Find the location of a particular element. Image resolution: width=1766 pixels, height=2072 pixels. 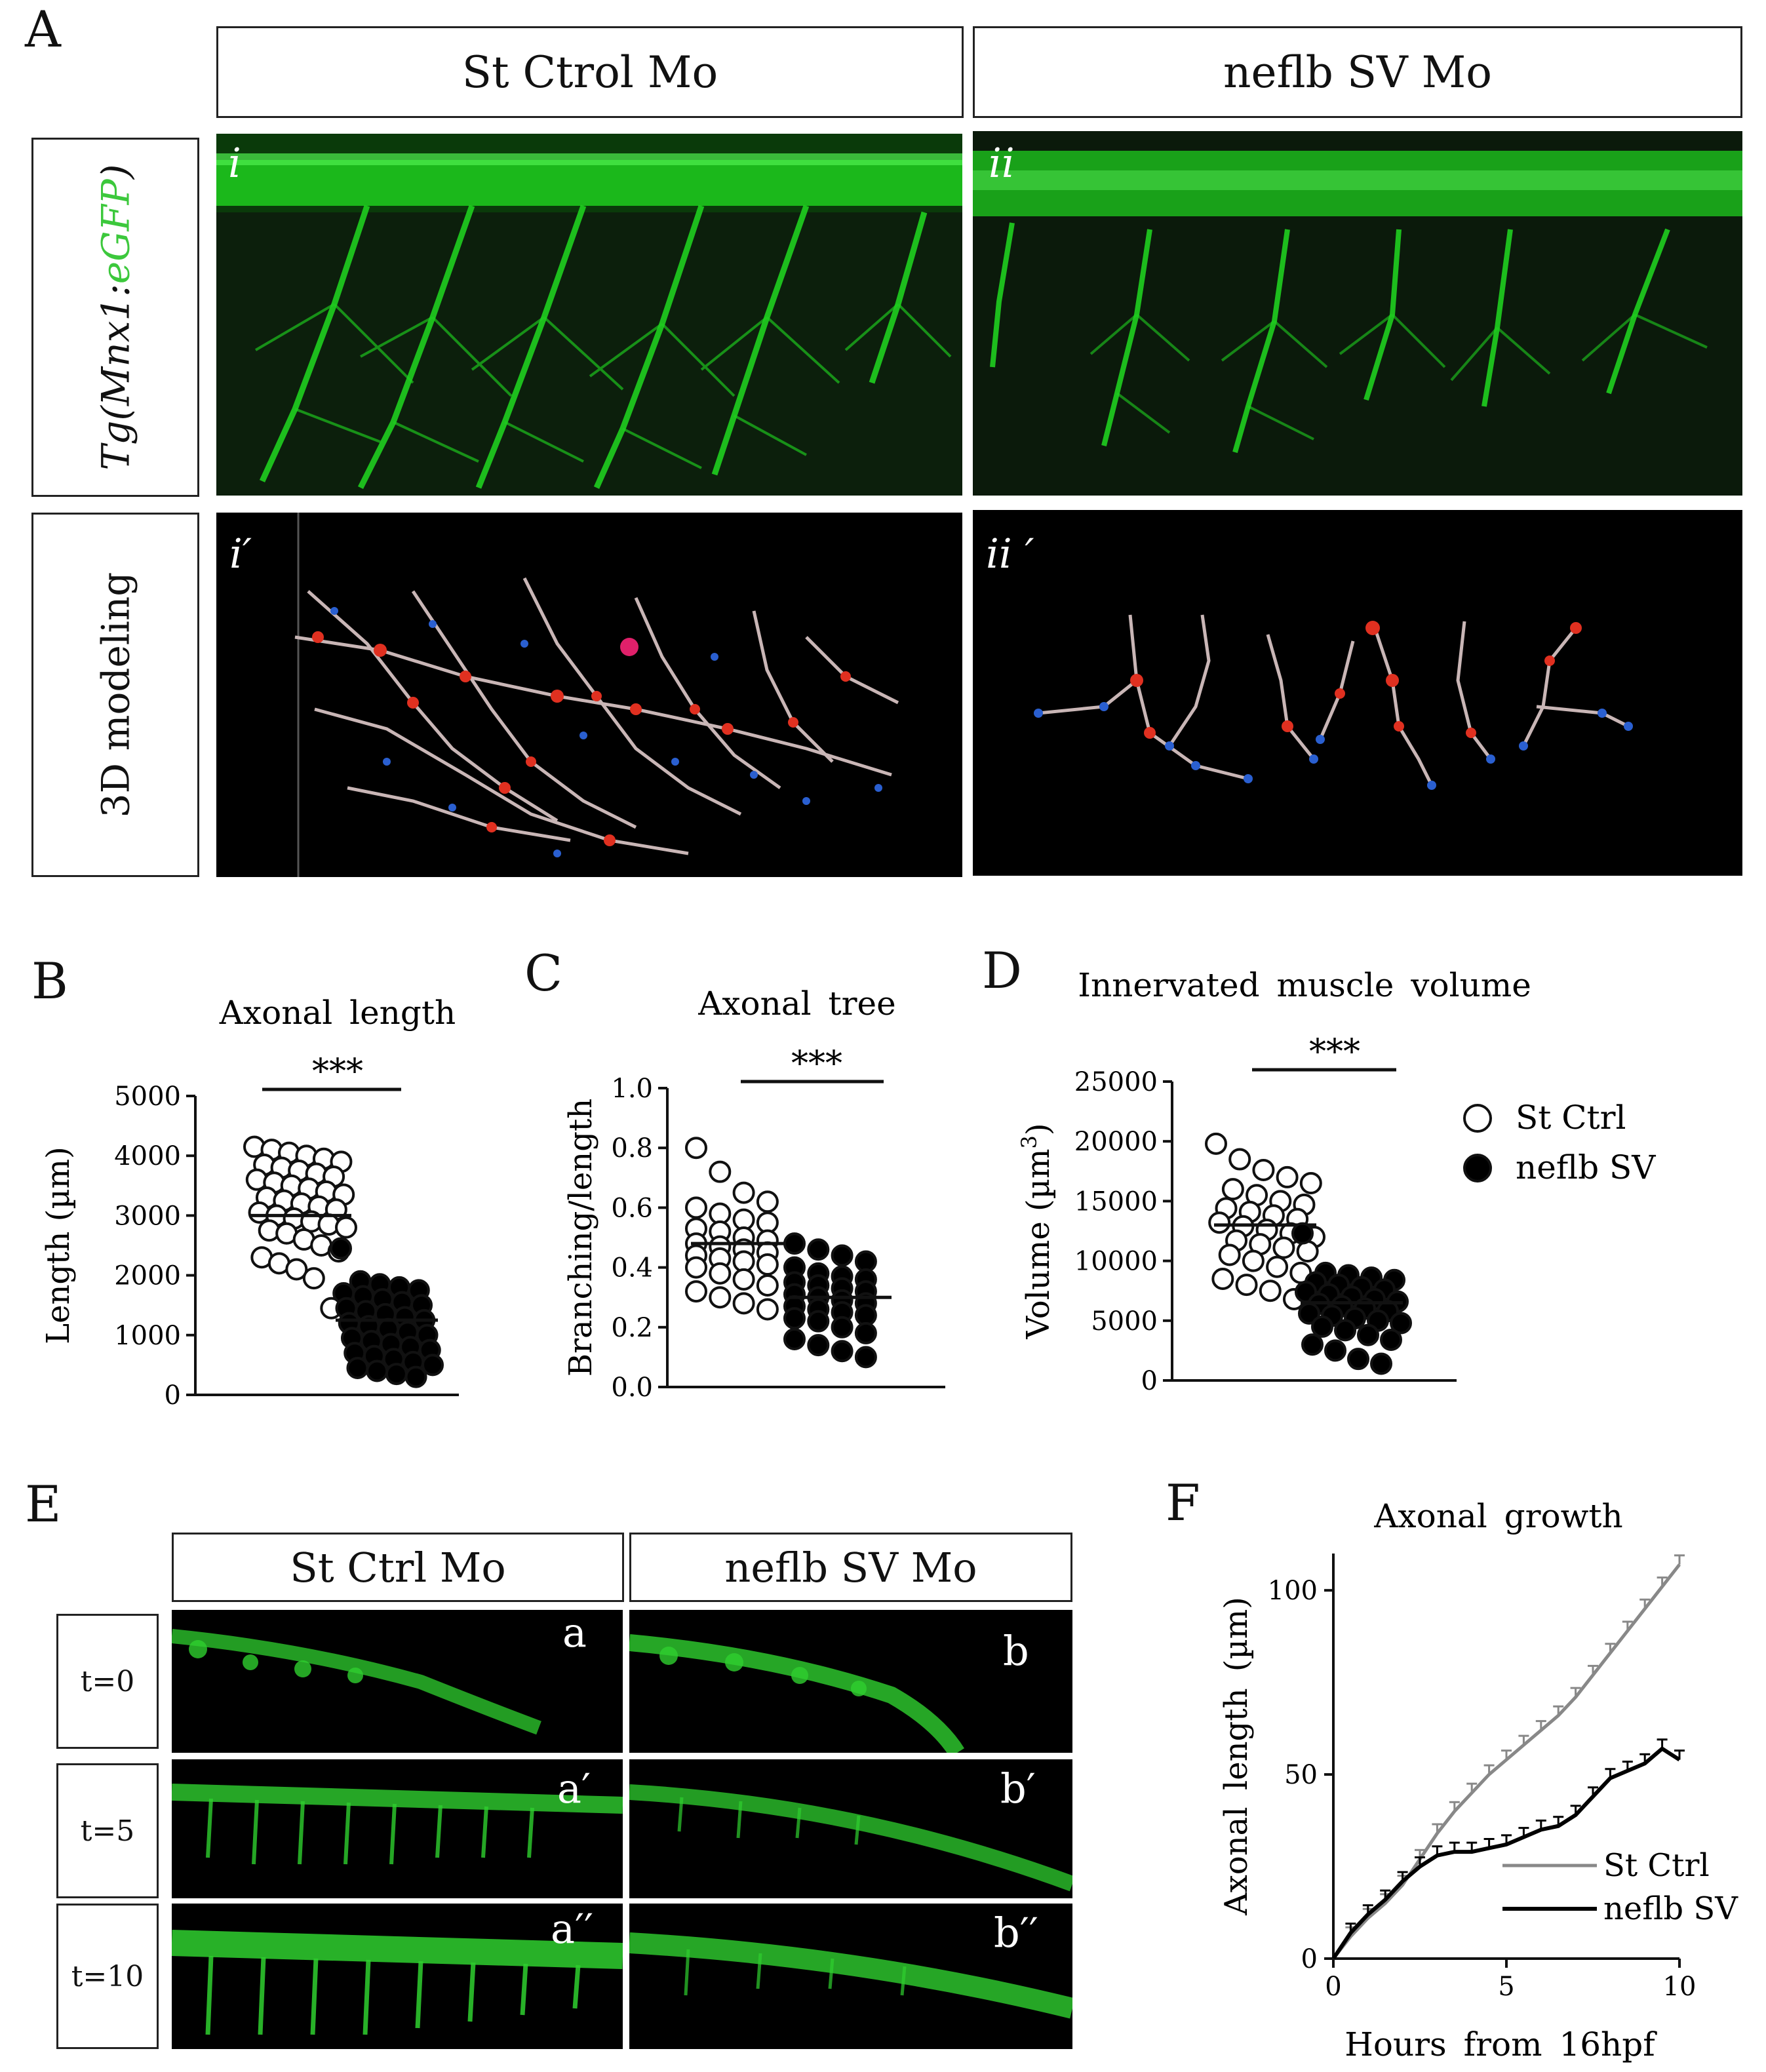

row-label-t0-text: t=0 is located at coordinates (108, 1681).